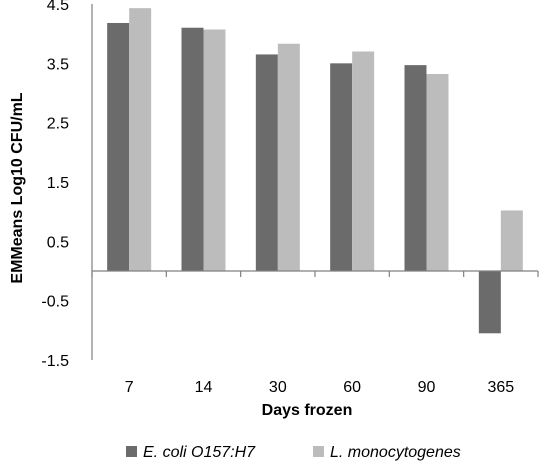 This screenshot has height=467, width=550. Describe the element at coordinates (278, 387) in the screenshot. I see `x-tick-label: 30` at that location.